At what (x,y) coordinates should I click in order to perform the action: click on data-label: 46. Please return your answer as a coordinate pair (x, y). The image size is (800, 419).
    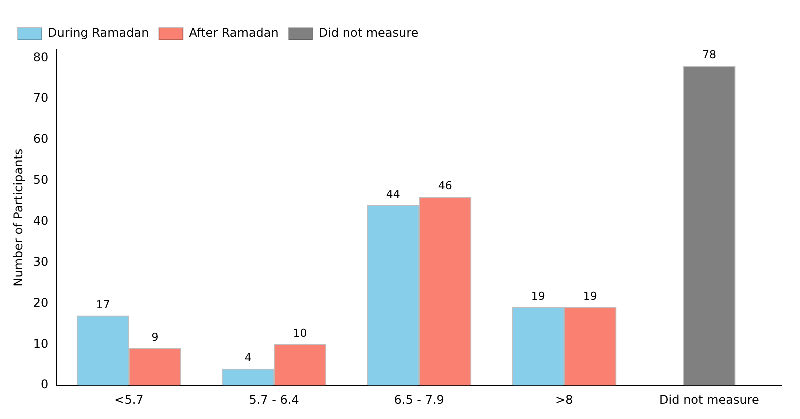
    Looking at the image, I should click on (445, 186).